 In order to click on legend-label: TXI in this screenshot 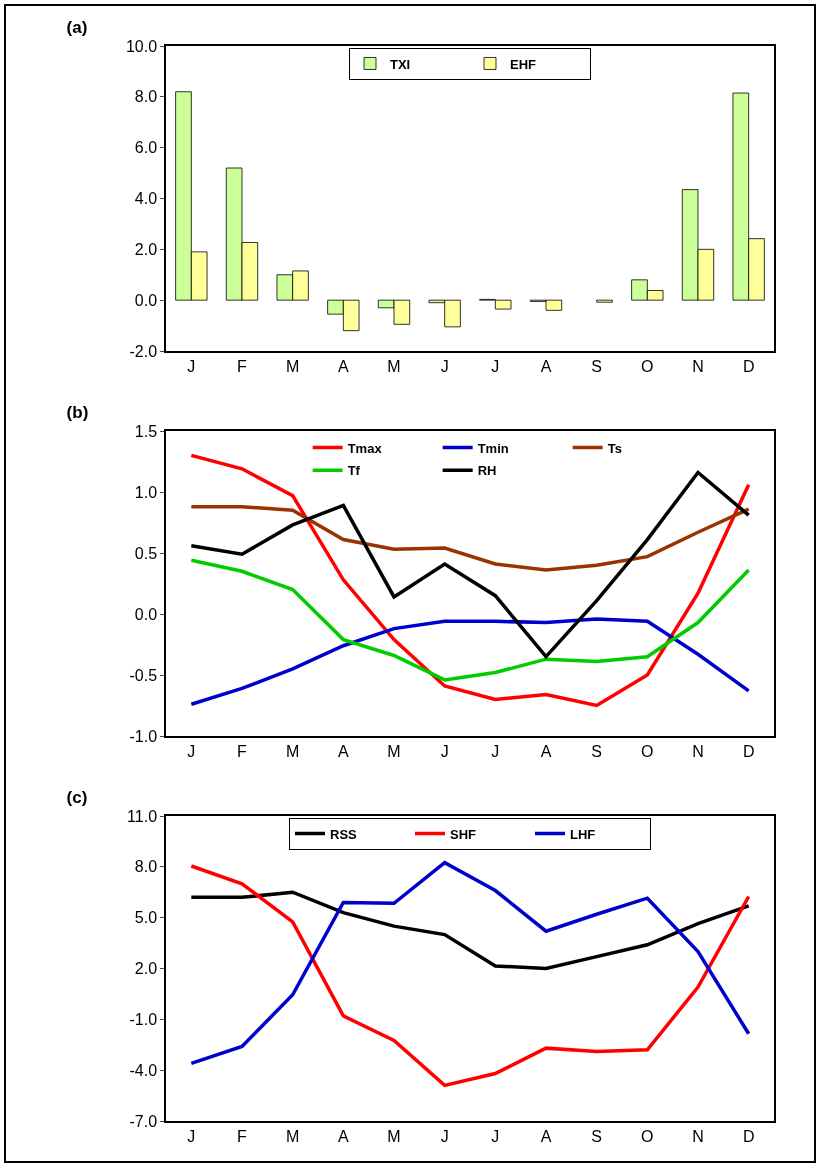, I will do `click(400, 64)`.